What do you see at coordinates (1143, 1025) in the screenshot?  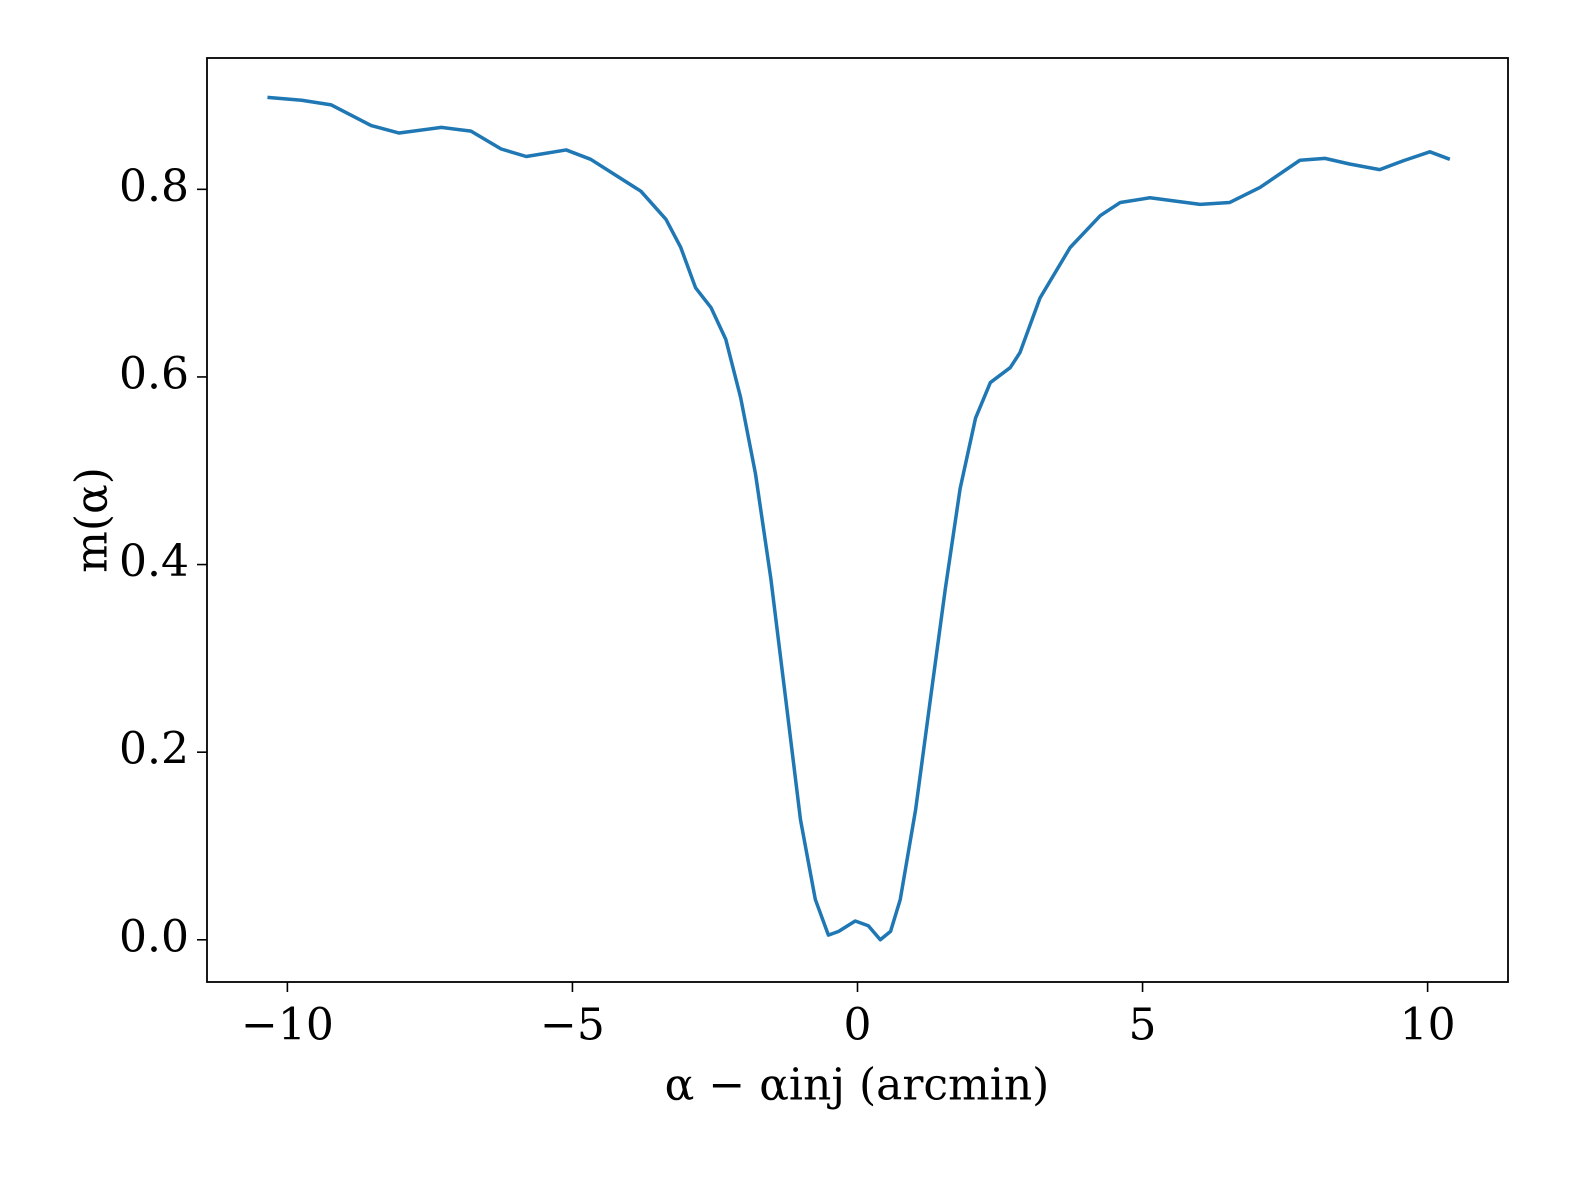 I see `x-tick-label: 5` at bounding box center [1143, 1025].